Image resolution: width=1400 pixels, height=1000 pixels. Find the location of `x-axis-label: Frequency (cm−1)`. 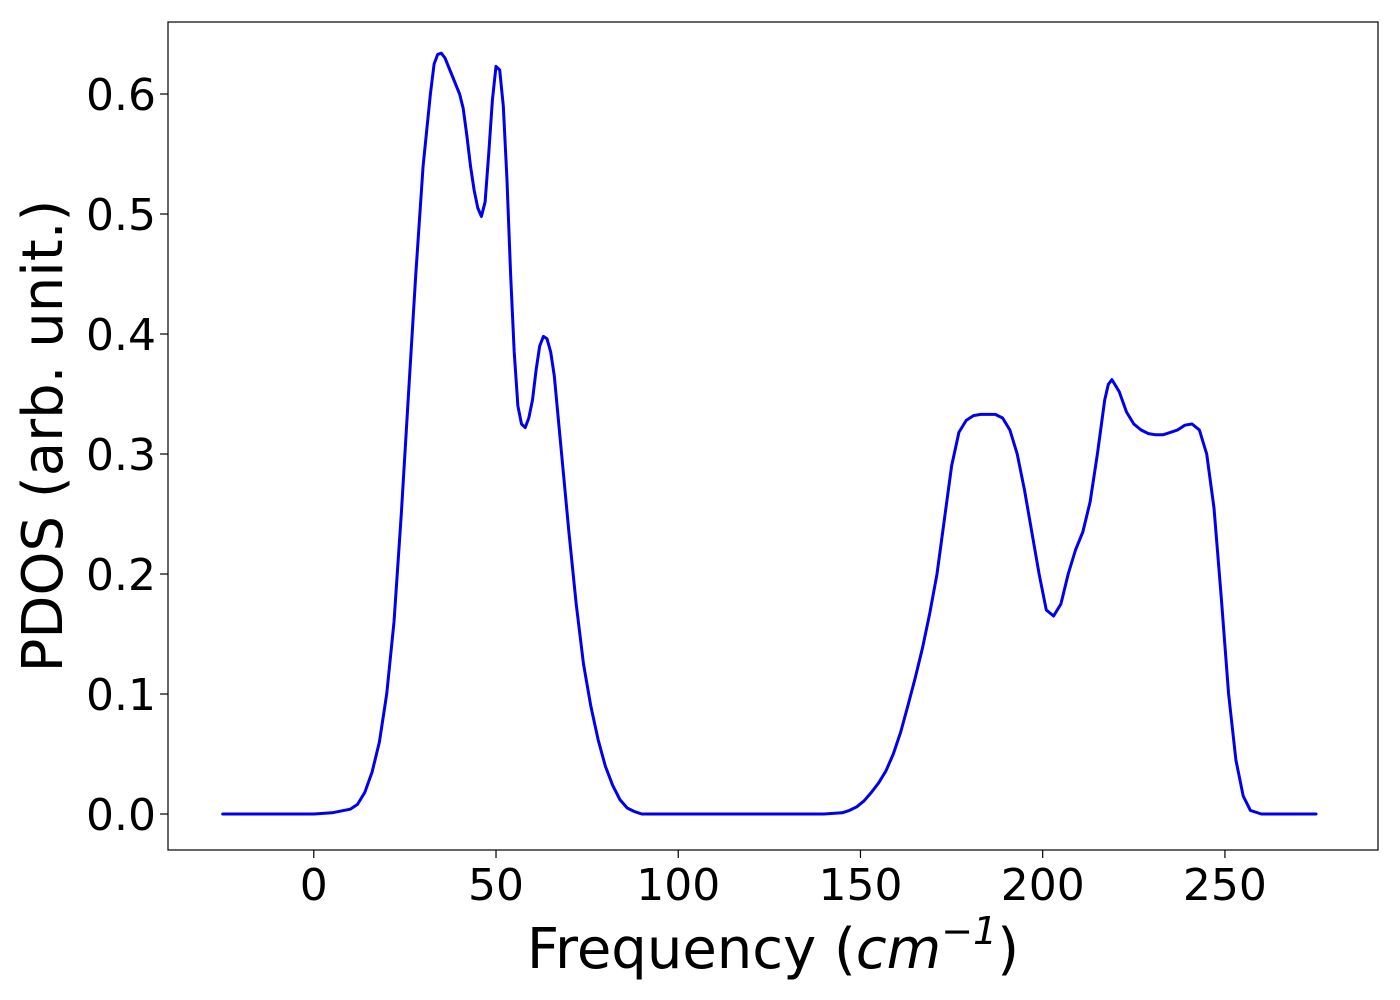

x-axis-label: Frequency (cm−1) is located at coordinates (773, 945).